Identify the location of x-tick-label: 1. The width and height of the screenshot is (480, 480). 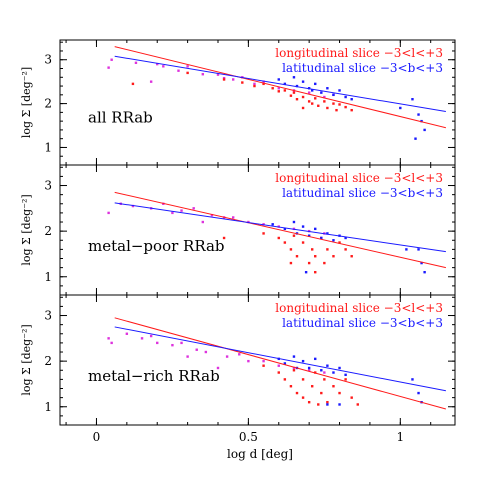
(400, 437).